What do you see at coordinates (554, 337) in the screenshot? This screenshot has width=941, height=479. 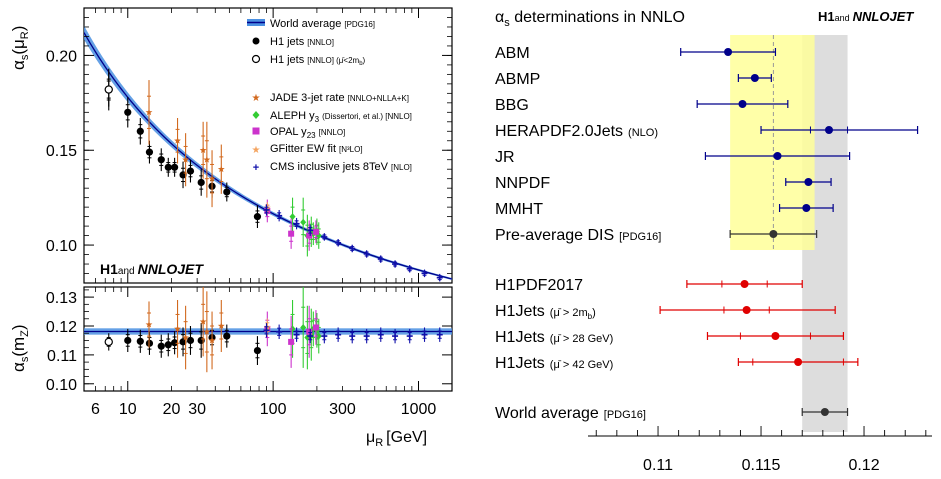 I see `right-row-label: H1Jets (μ̄ > 28 GeV)` at bounding box center [554, 337].